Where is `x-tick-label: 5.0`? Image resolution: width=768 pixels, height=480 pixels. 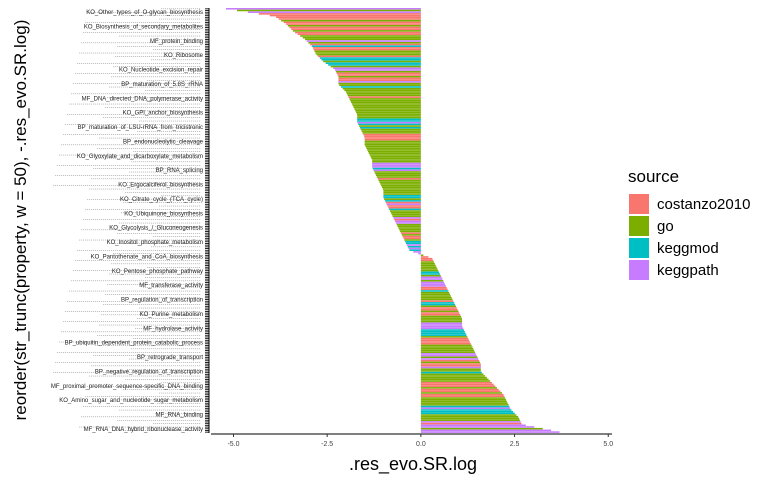
x-tick-label: 5.0 is located at coordinates (608, 444).